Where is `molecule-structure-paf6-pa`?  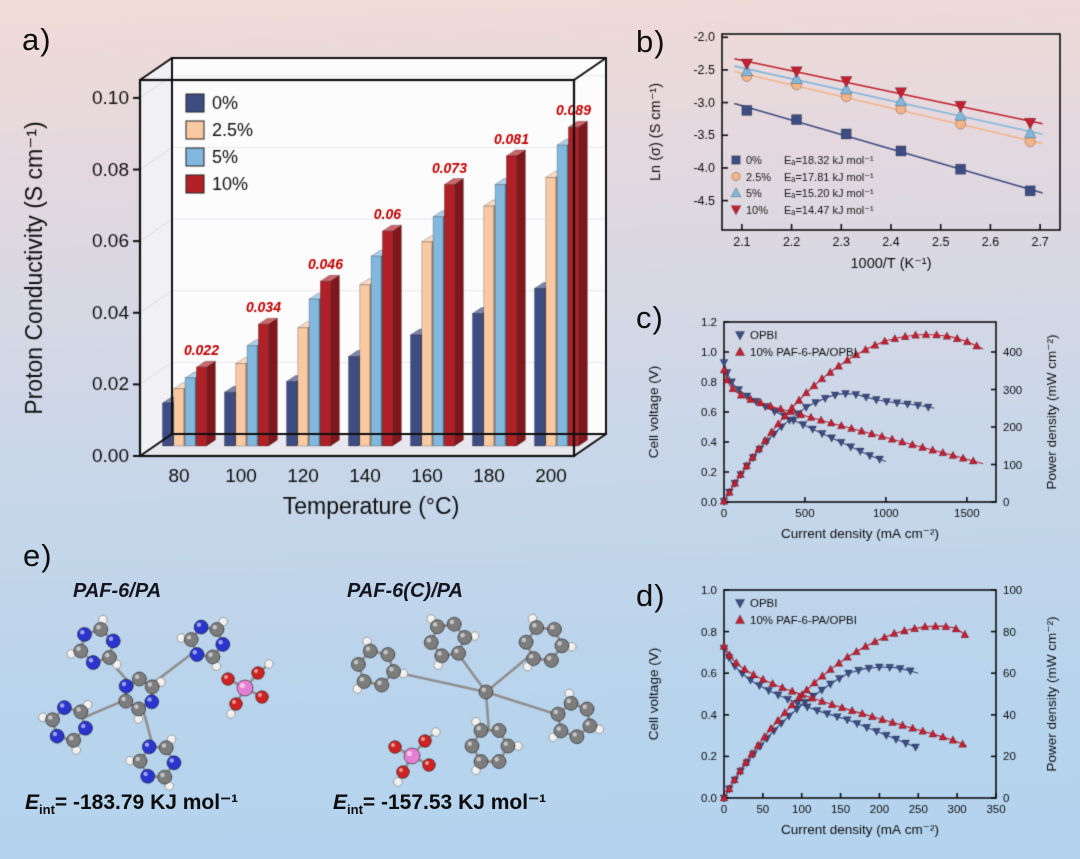
molecule-structure-paf6-pa is located at coordinates (170, 699).